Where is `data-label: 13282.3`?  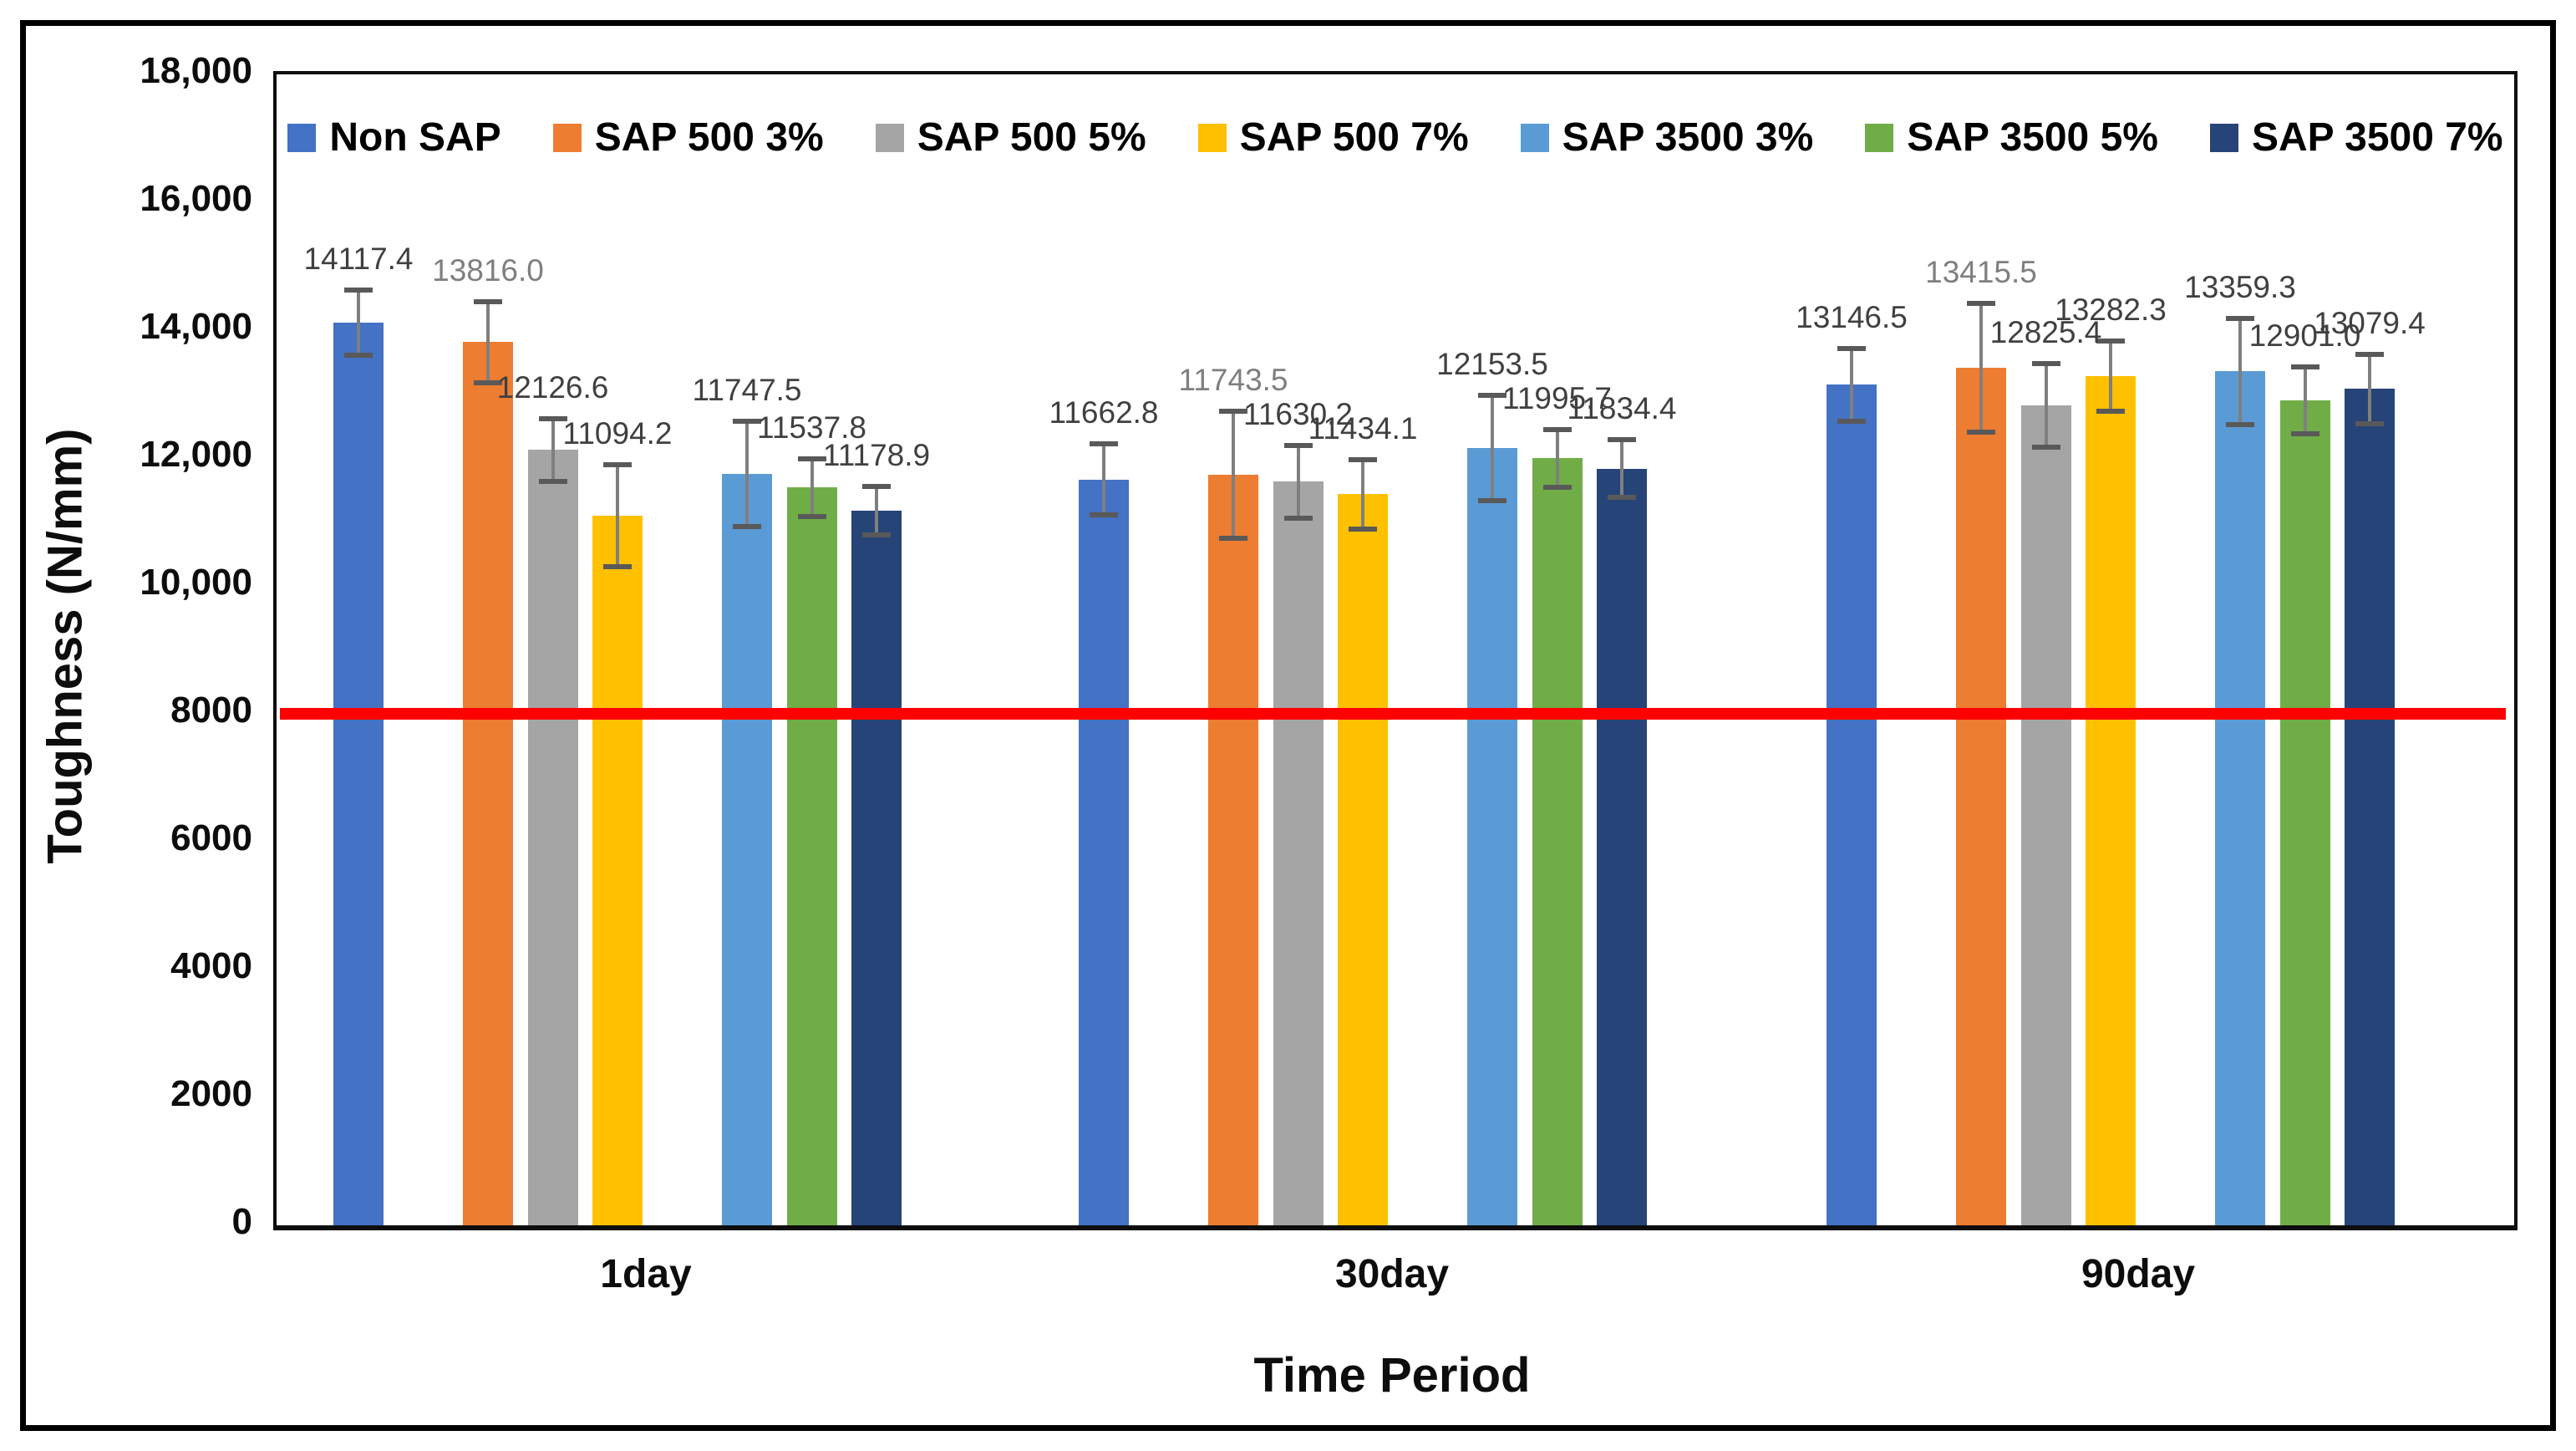 data-label: 13282.3 is located at coordinates (2111, 310).